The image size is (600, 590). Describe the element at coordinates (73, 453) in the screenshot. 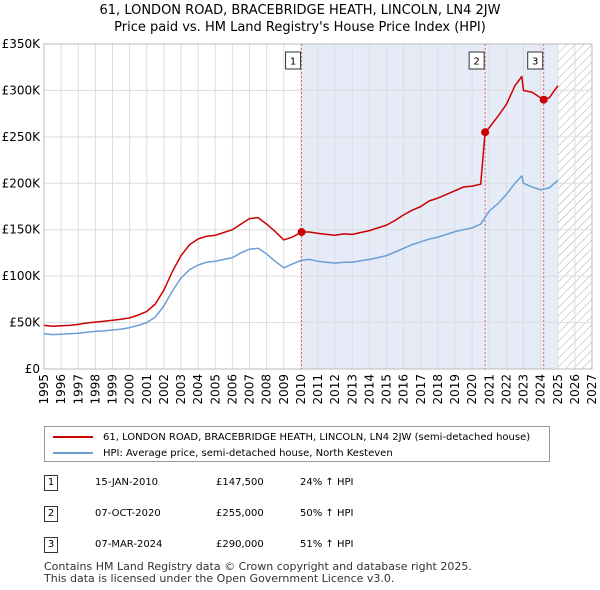

I see `legend-hpi-swatch` at that location.